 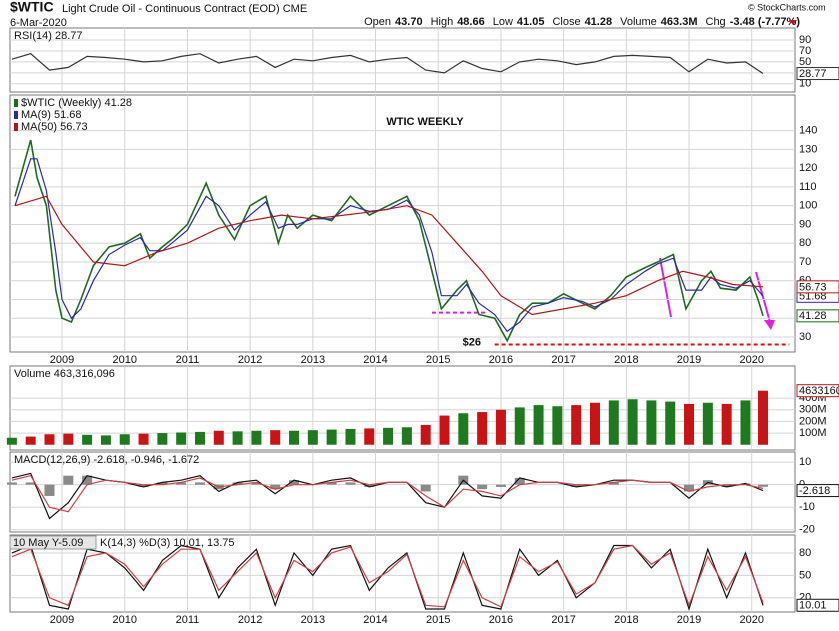 What do you see at coordinates (64, 374) in the screenshot?
I see `legend-entry: Volume 463,316,096` at bounding box center [64, 374].